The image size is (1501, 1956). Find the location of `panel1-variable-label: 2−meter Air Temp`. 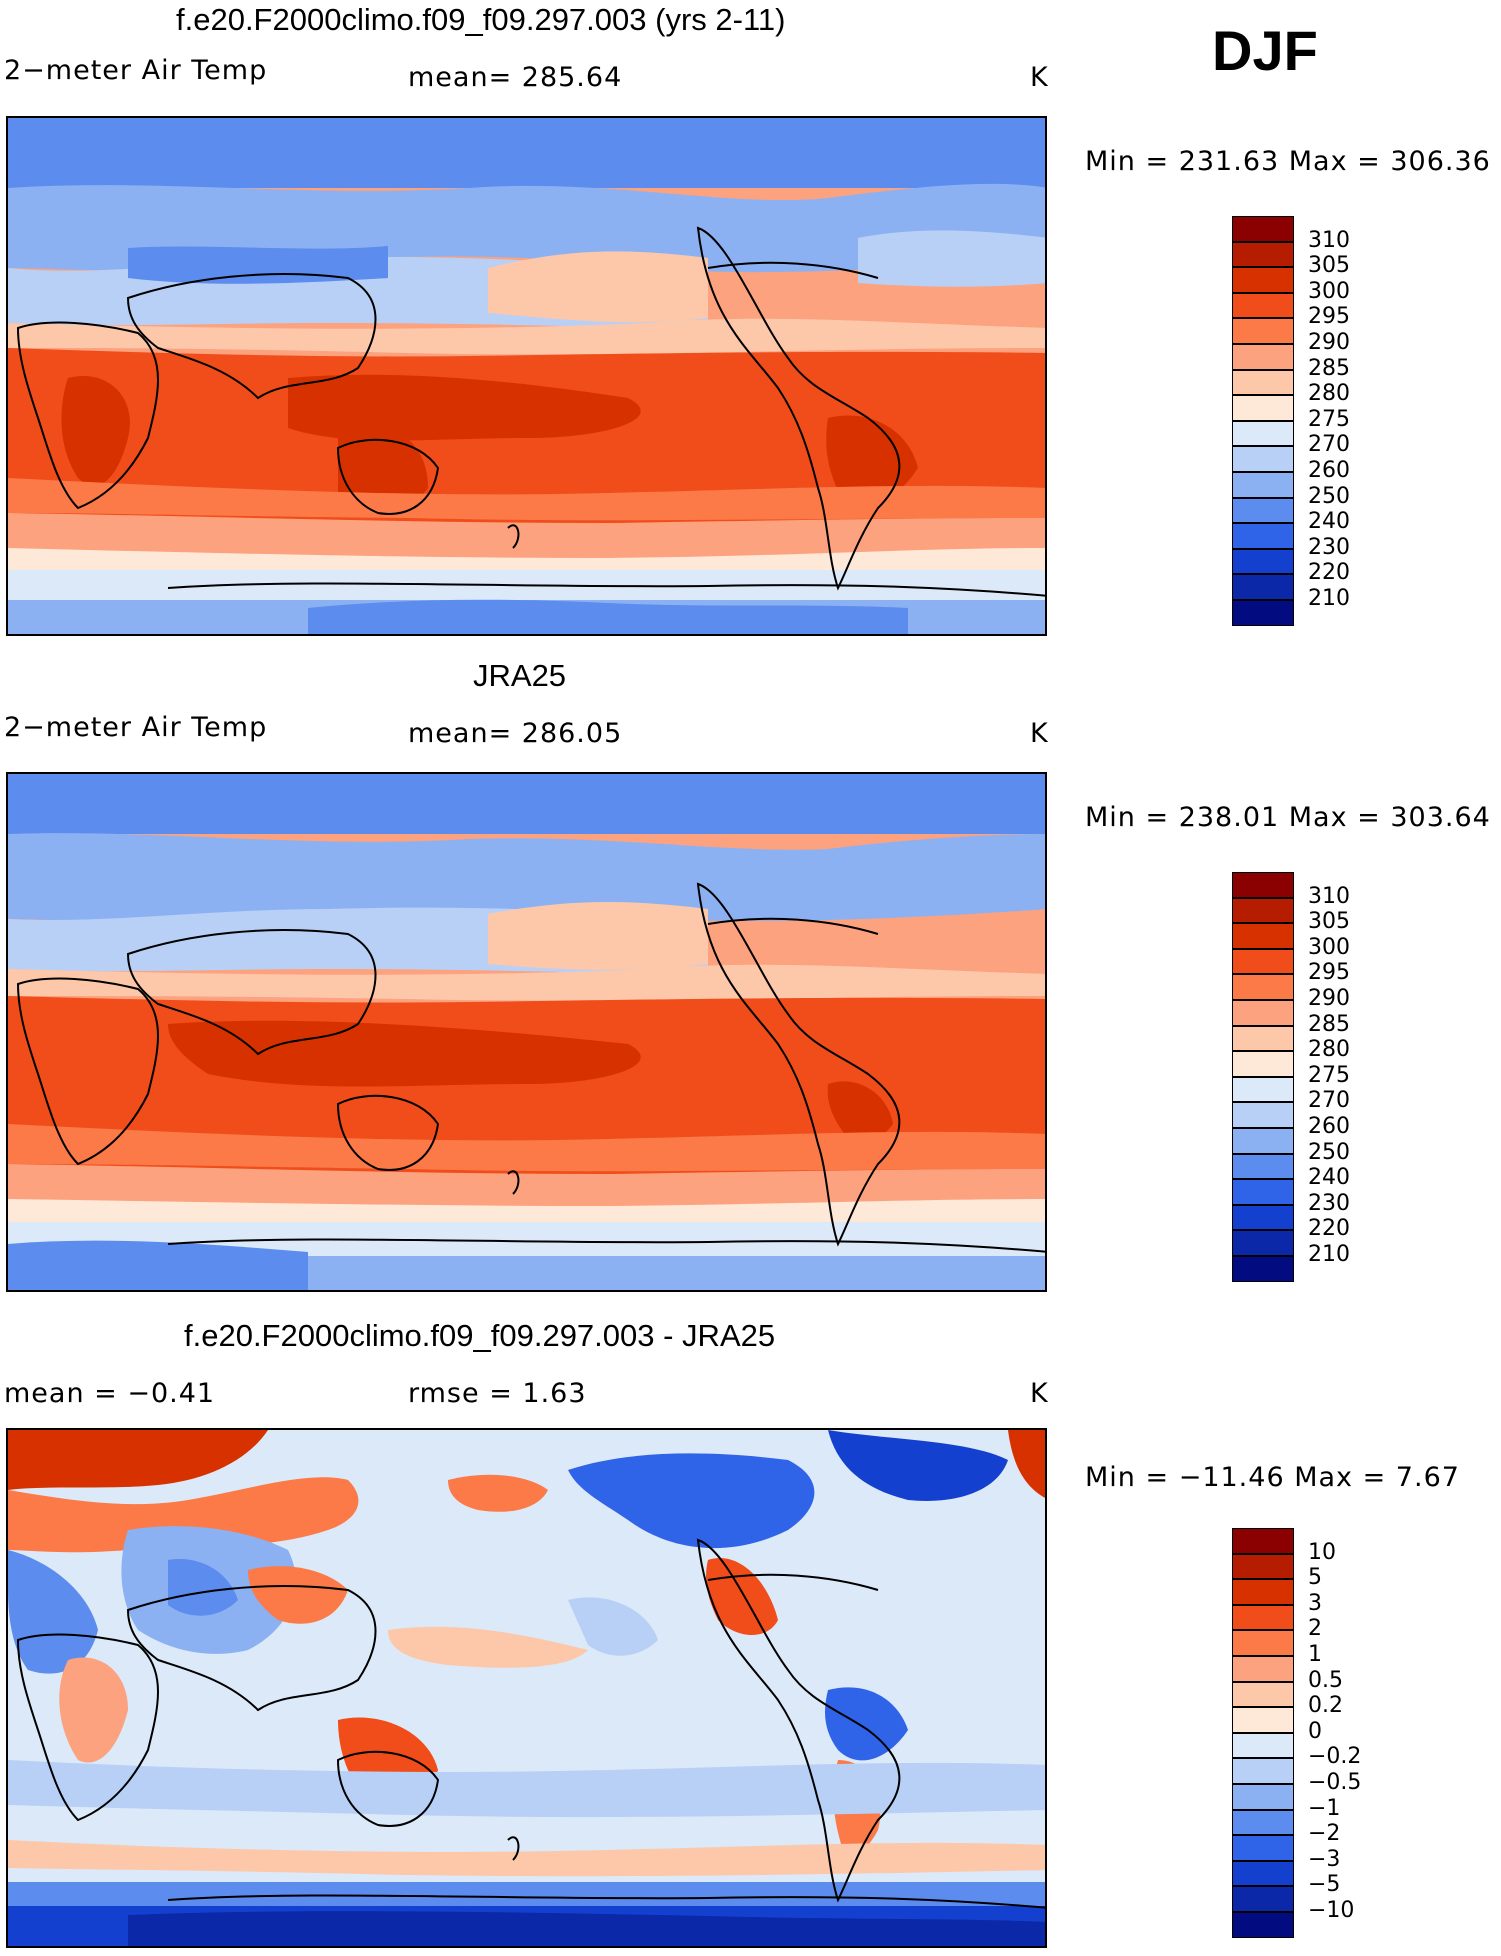

panel1-variable-label: 2−meter Air Temp is located at coordinates (136, 70).